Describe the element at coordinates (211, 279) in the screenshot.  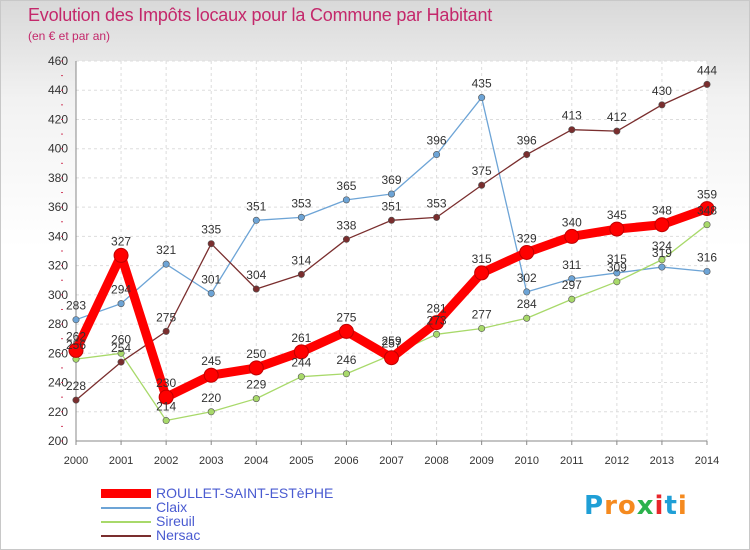
I see `data-label-claix: 301` at that location.